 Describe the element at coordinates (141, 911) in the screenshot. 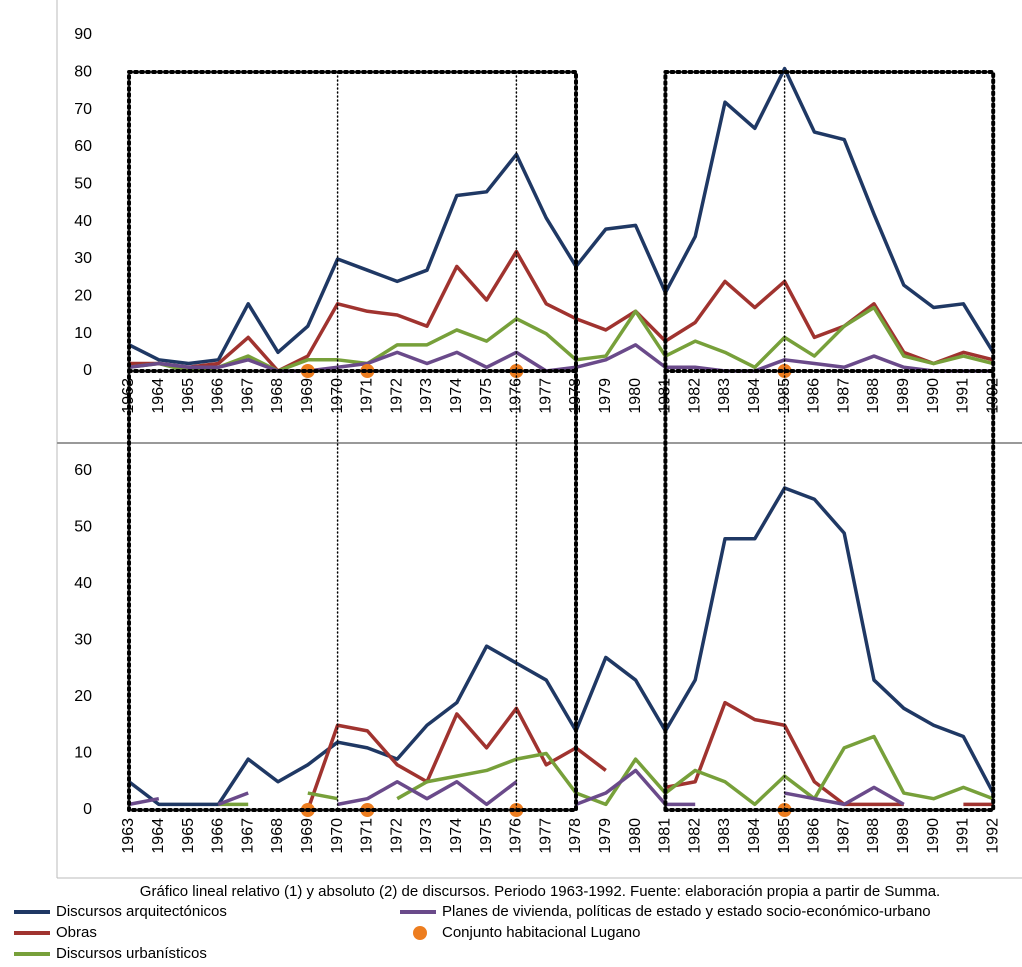

I see `legend-label: Discursos arquitectónicos` at that location.